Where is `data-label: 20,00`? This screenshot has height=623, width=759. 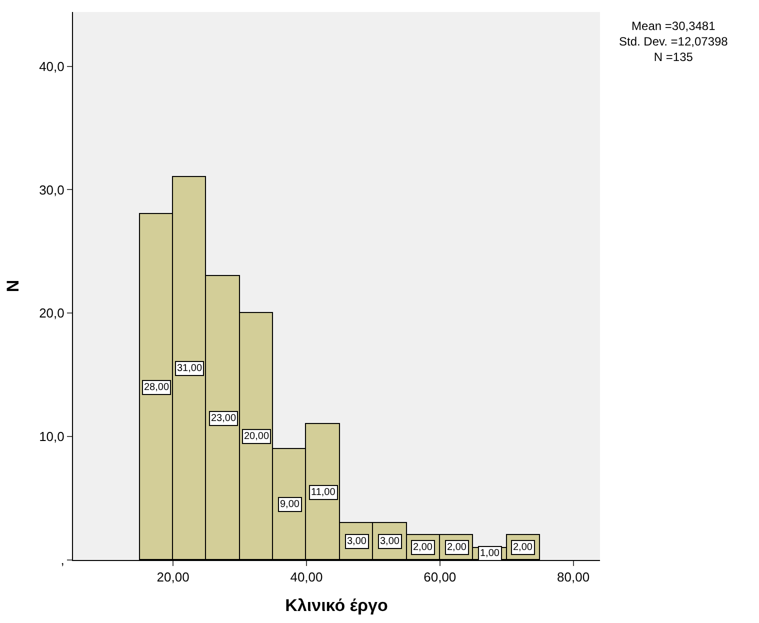
data-label: 20,00 is located at coordinates (257, 436).